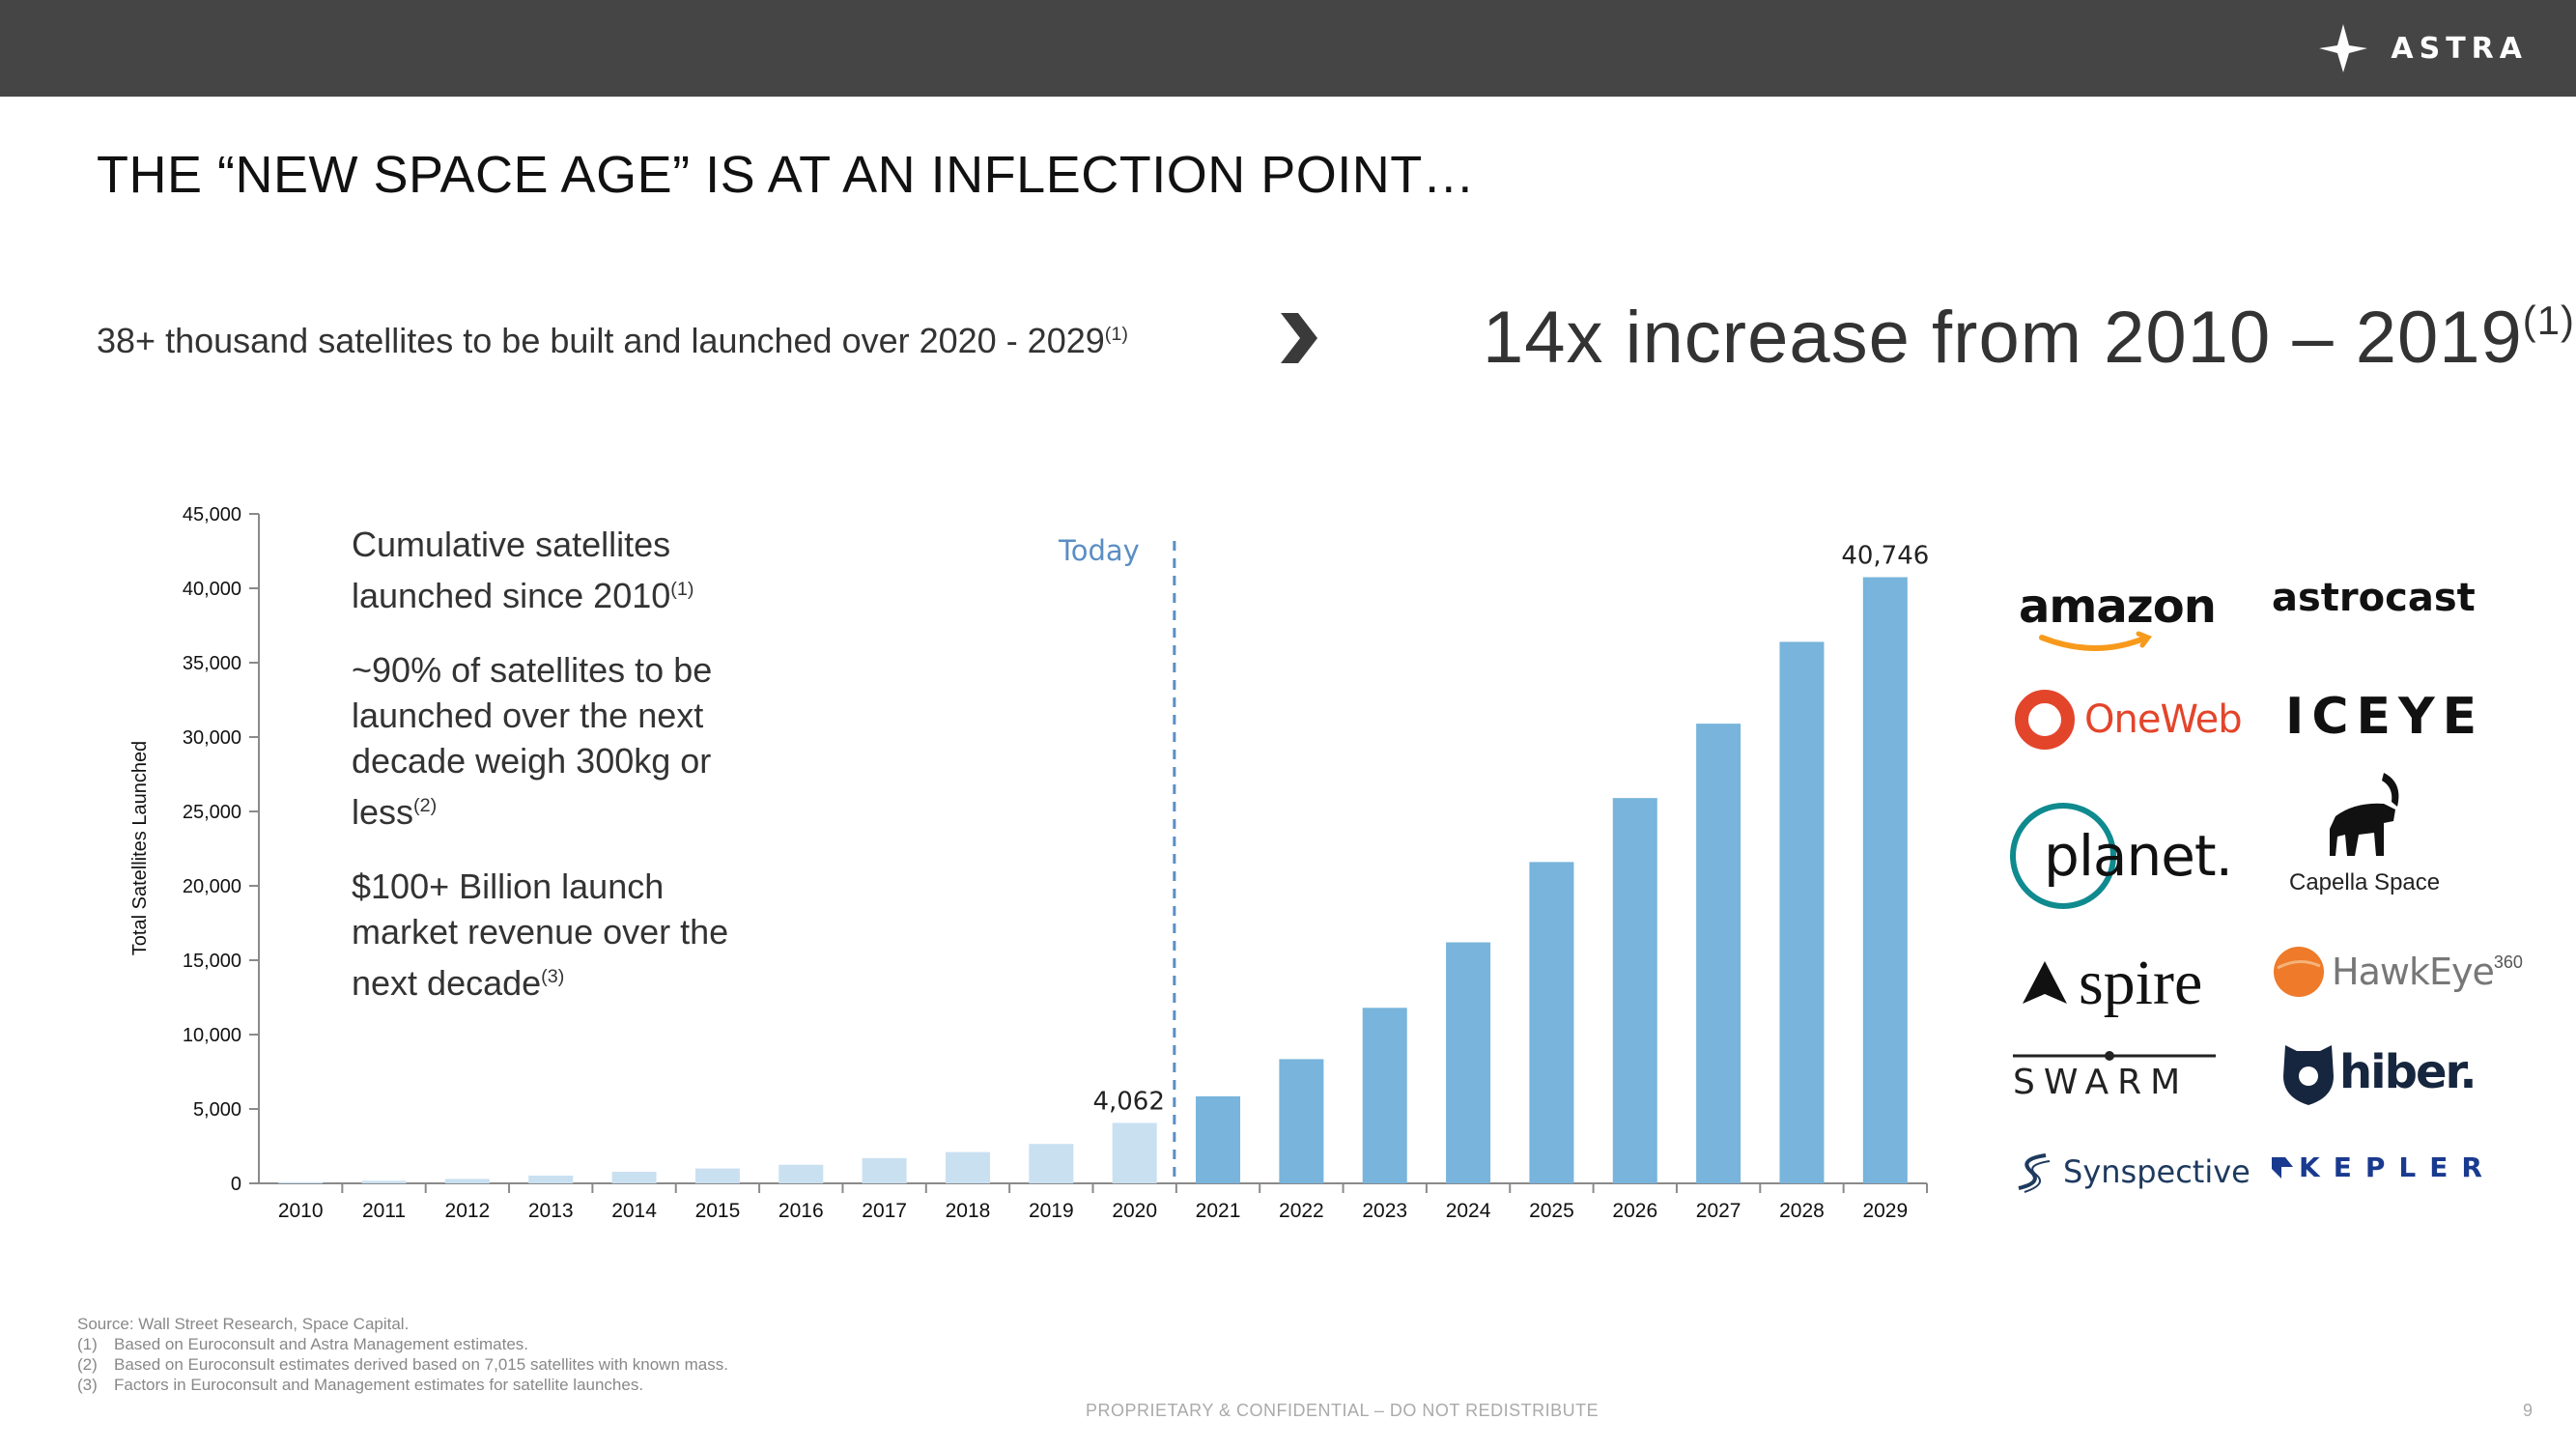 This screenshot has height=1449, width=2576. What do you see at coordinates (884, 1170) in the screenshot?
I see `bar-2017` at bounding box center [884, 1170].